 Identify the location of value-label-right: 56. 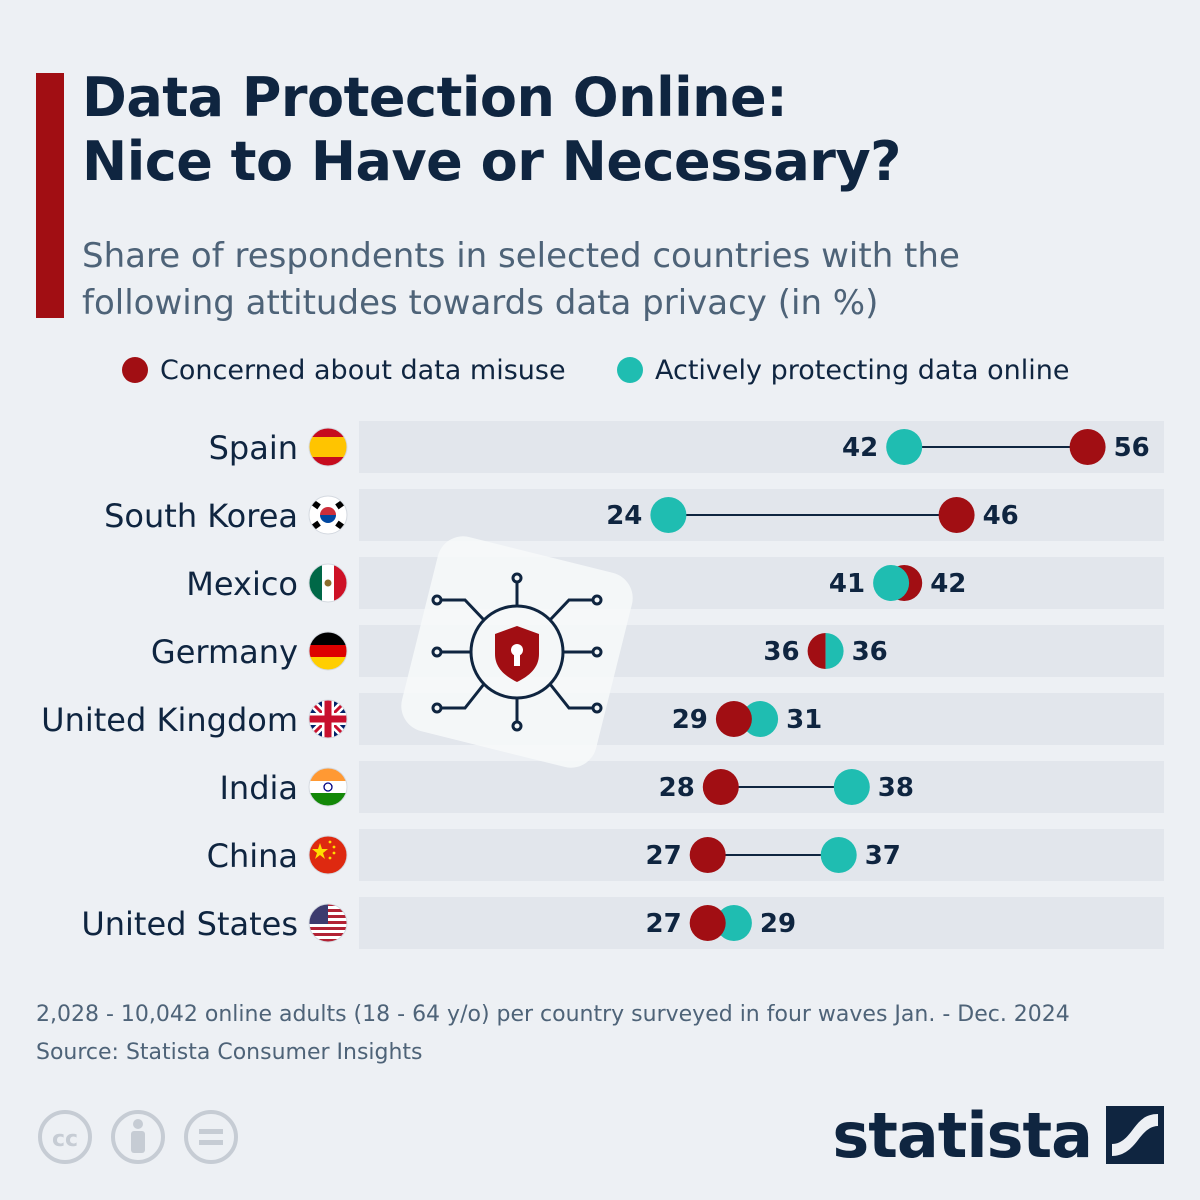
(1132, 448).